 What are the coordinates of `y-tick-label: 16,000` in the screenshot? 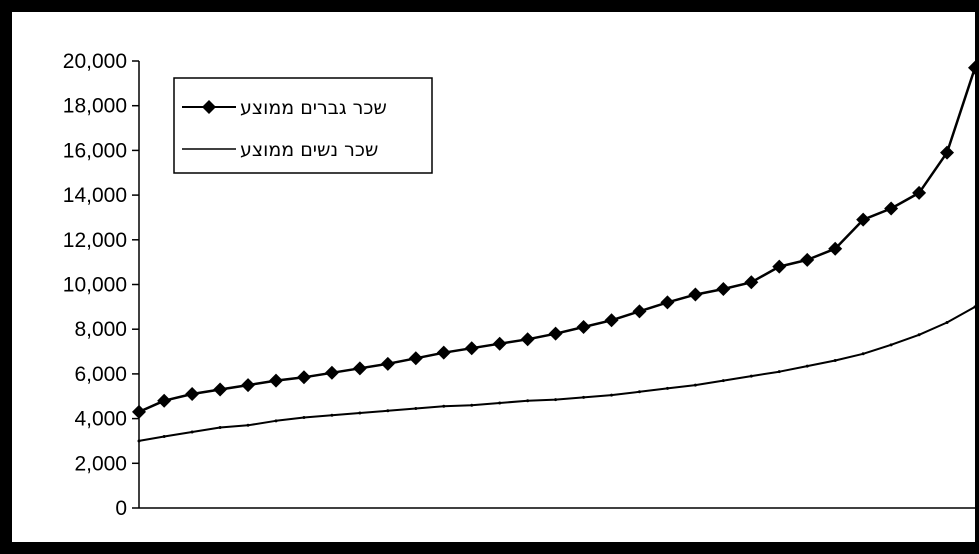 It's located at (95, 150).